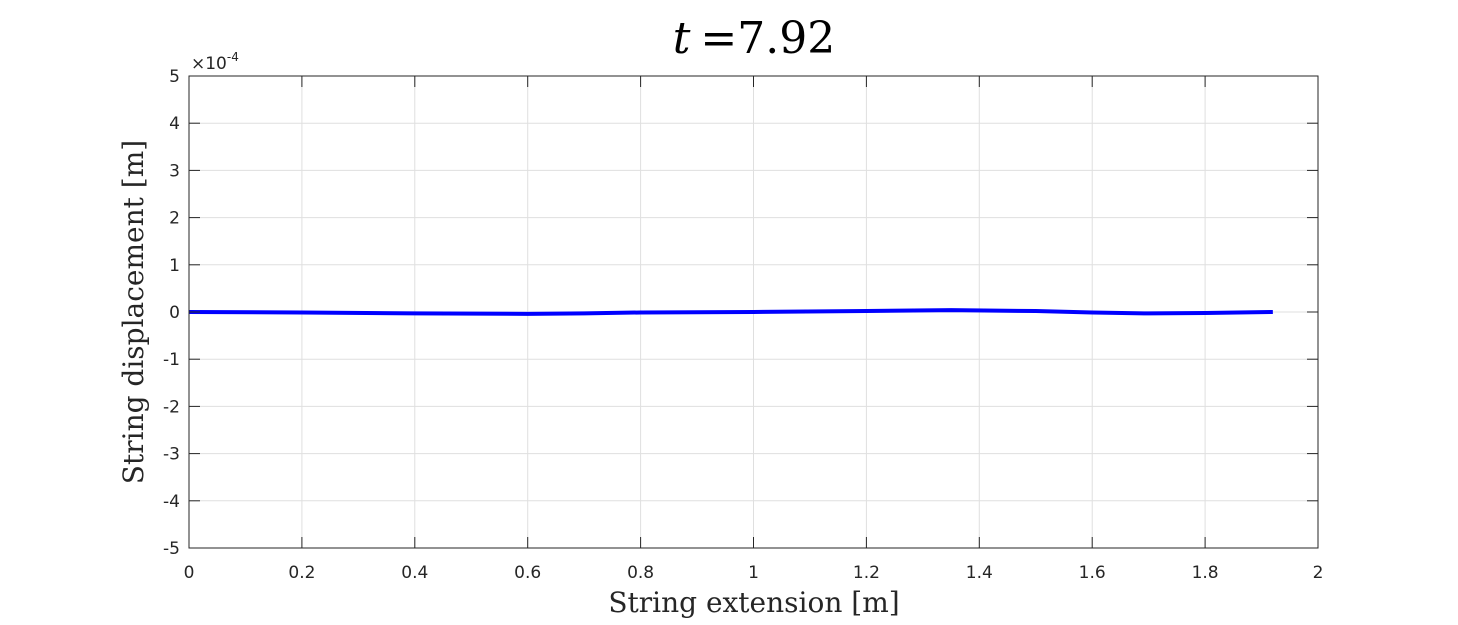 The height and width of the screenshot is (625, 1458). What do you see at coordinates (1318, 573) in the screenshot?
I see `x-tick-label: 2` at bounding box center [1318, 573].